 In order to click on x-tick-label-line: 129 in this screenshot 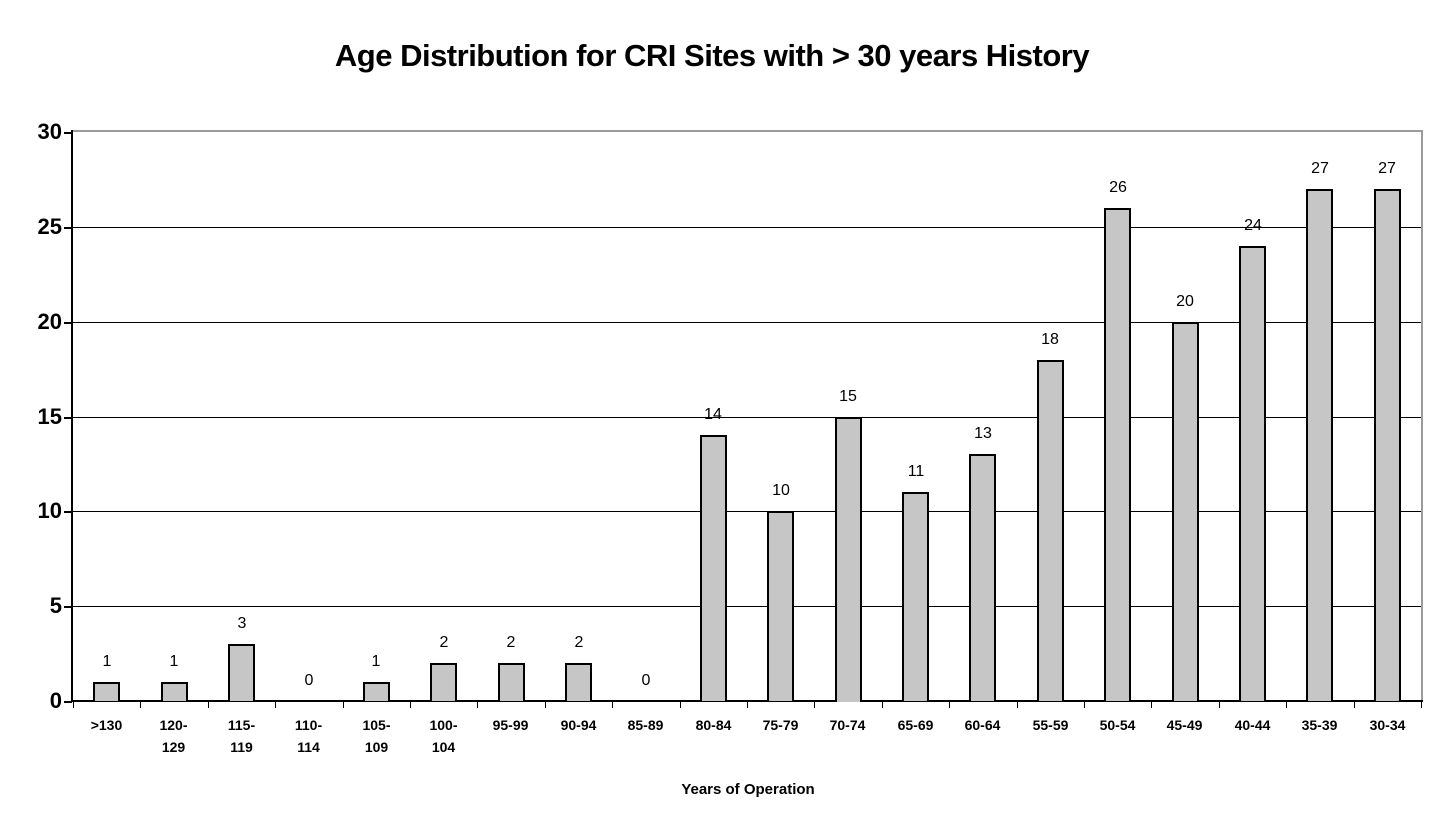, I will do `click(173, 747)`.